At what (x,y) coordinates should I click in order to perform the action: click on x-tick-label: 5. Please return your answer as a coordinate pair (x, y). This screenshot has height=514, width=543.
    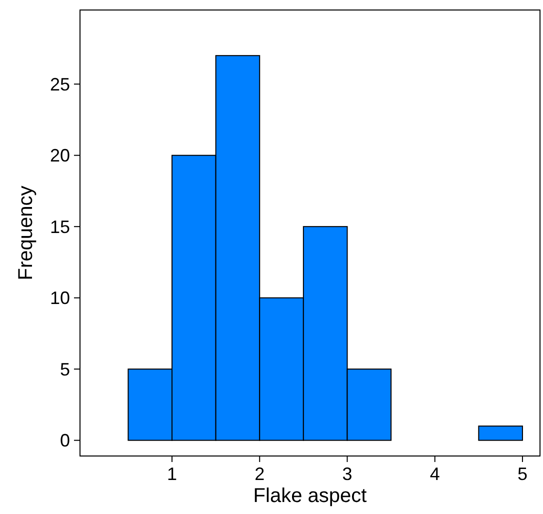
    Looking at the image, I should click on (522, 474).